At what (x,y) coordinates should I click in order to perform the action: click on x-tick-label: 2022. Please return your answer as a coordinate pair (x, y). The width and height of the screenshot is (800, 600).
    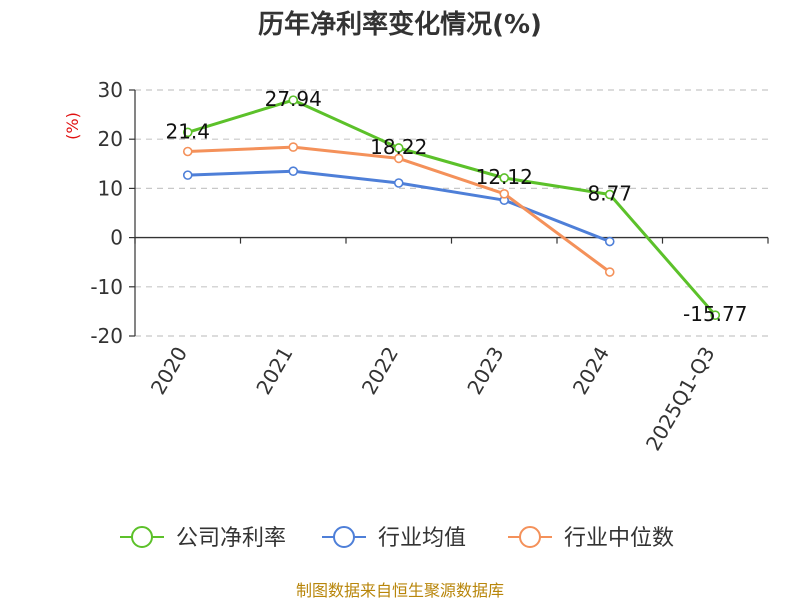
    Looking at the image, I should click on (380, 371).